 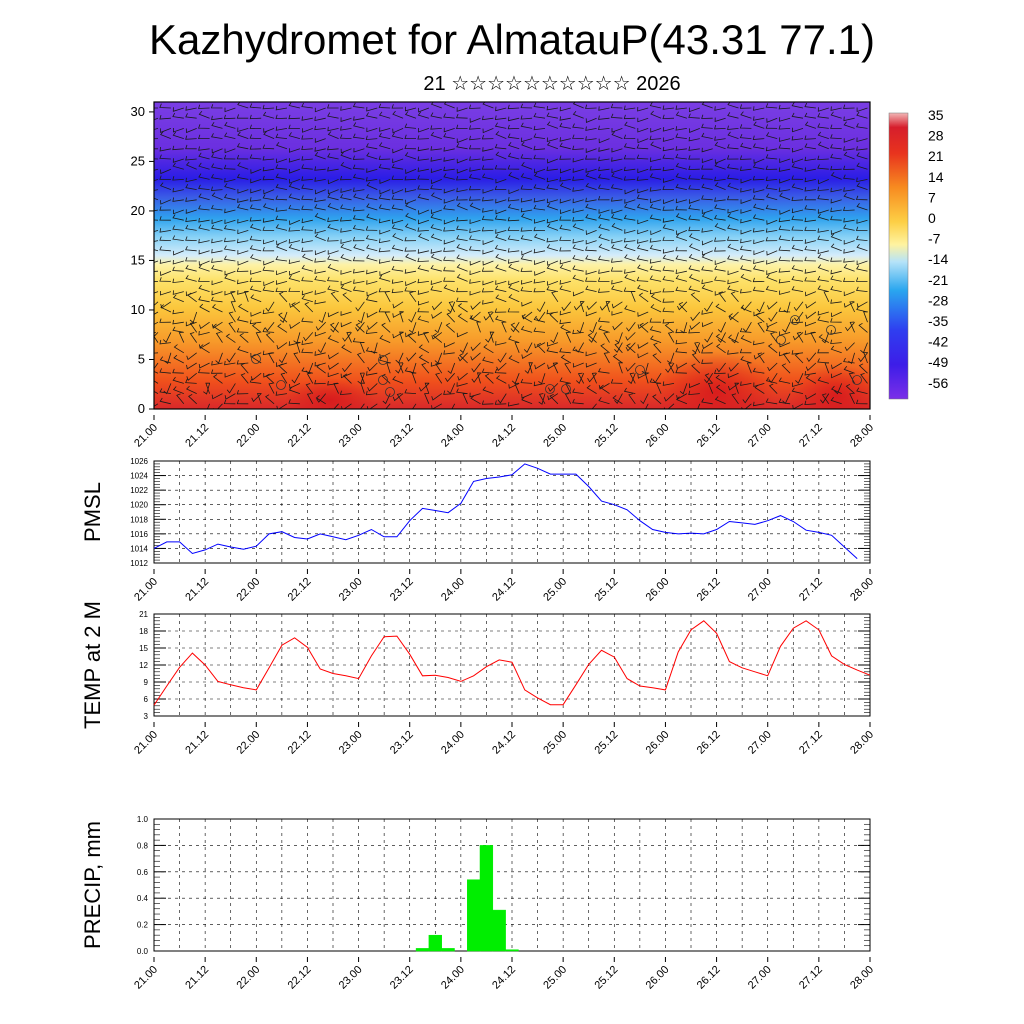 What do you see at coordinates (138, 309) in the screenshot?
I see `y-tick-label: 10` at bounding box center [138, 309].